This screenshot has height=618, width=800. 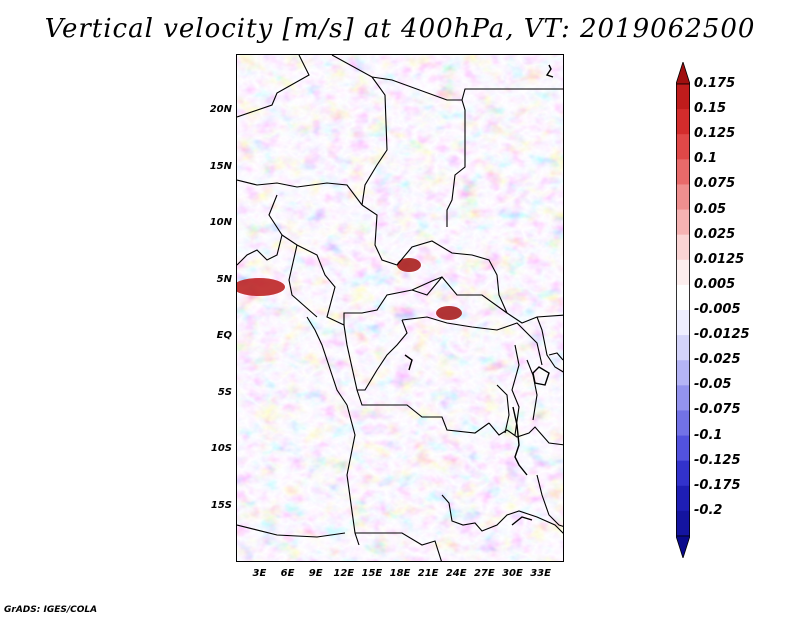 What do you see at coordinates (484, 573) in the screenshot?
I see `lon-tick-label: 27E` at bounding box center [484, 573].